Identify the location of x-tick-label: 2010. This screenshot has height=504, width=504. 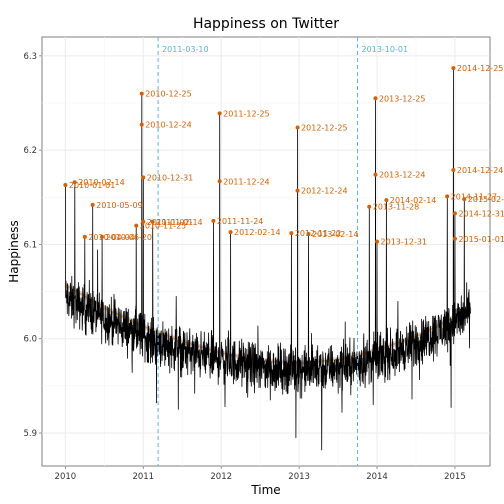
(66, 477).